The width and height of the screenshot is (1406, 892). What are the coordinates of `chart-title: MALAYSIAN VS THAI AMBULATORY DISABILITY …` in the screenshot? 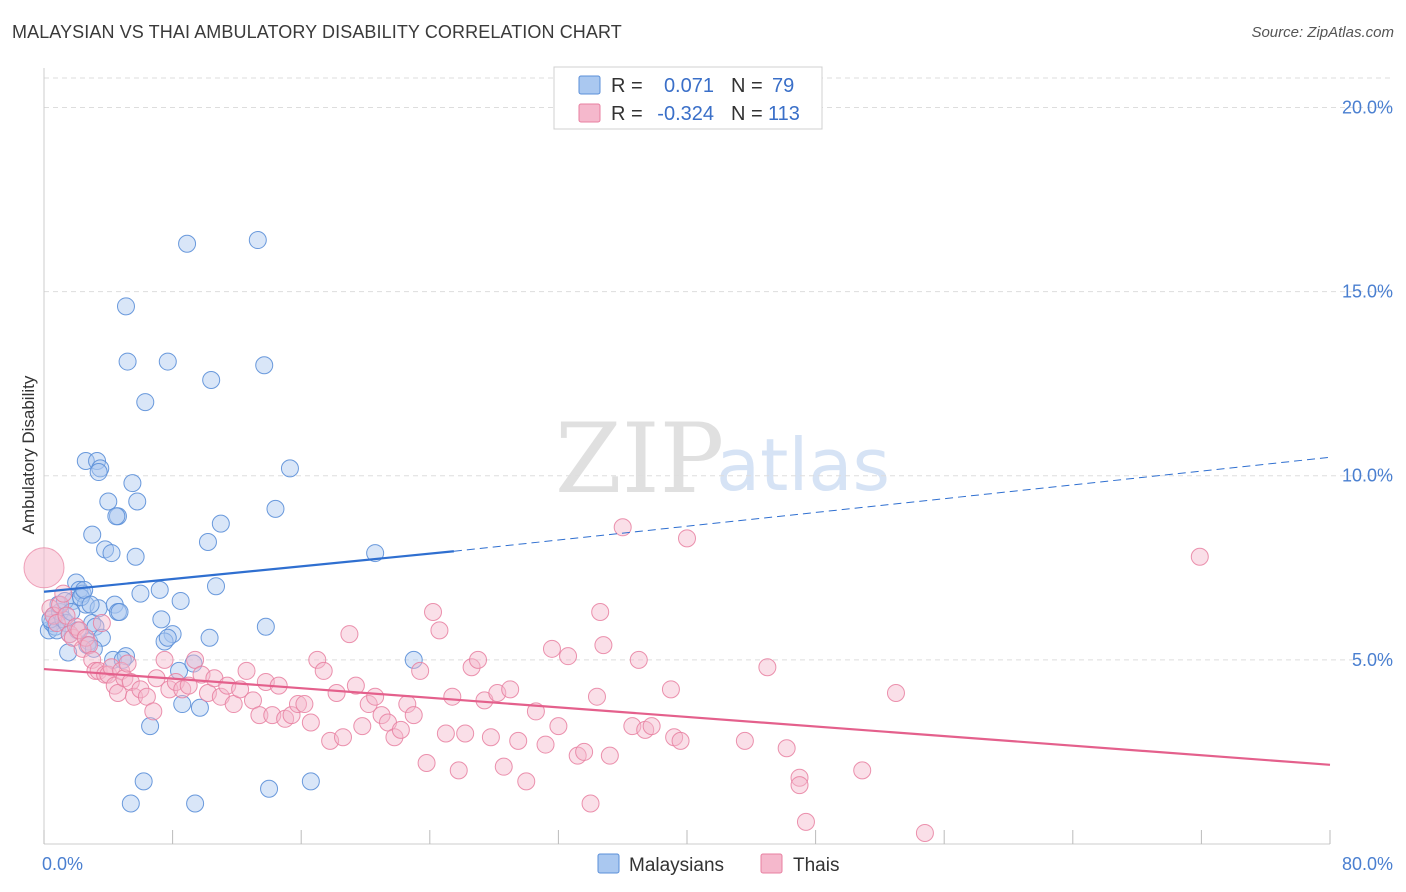 It's located at (317, 32).